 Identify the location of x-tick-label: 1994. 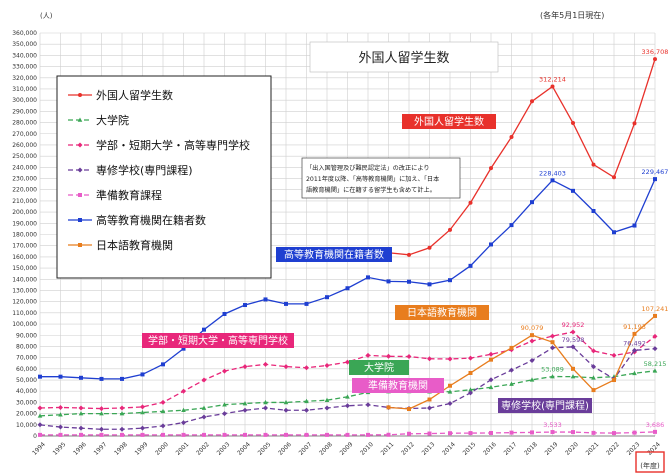
(39, 449).